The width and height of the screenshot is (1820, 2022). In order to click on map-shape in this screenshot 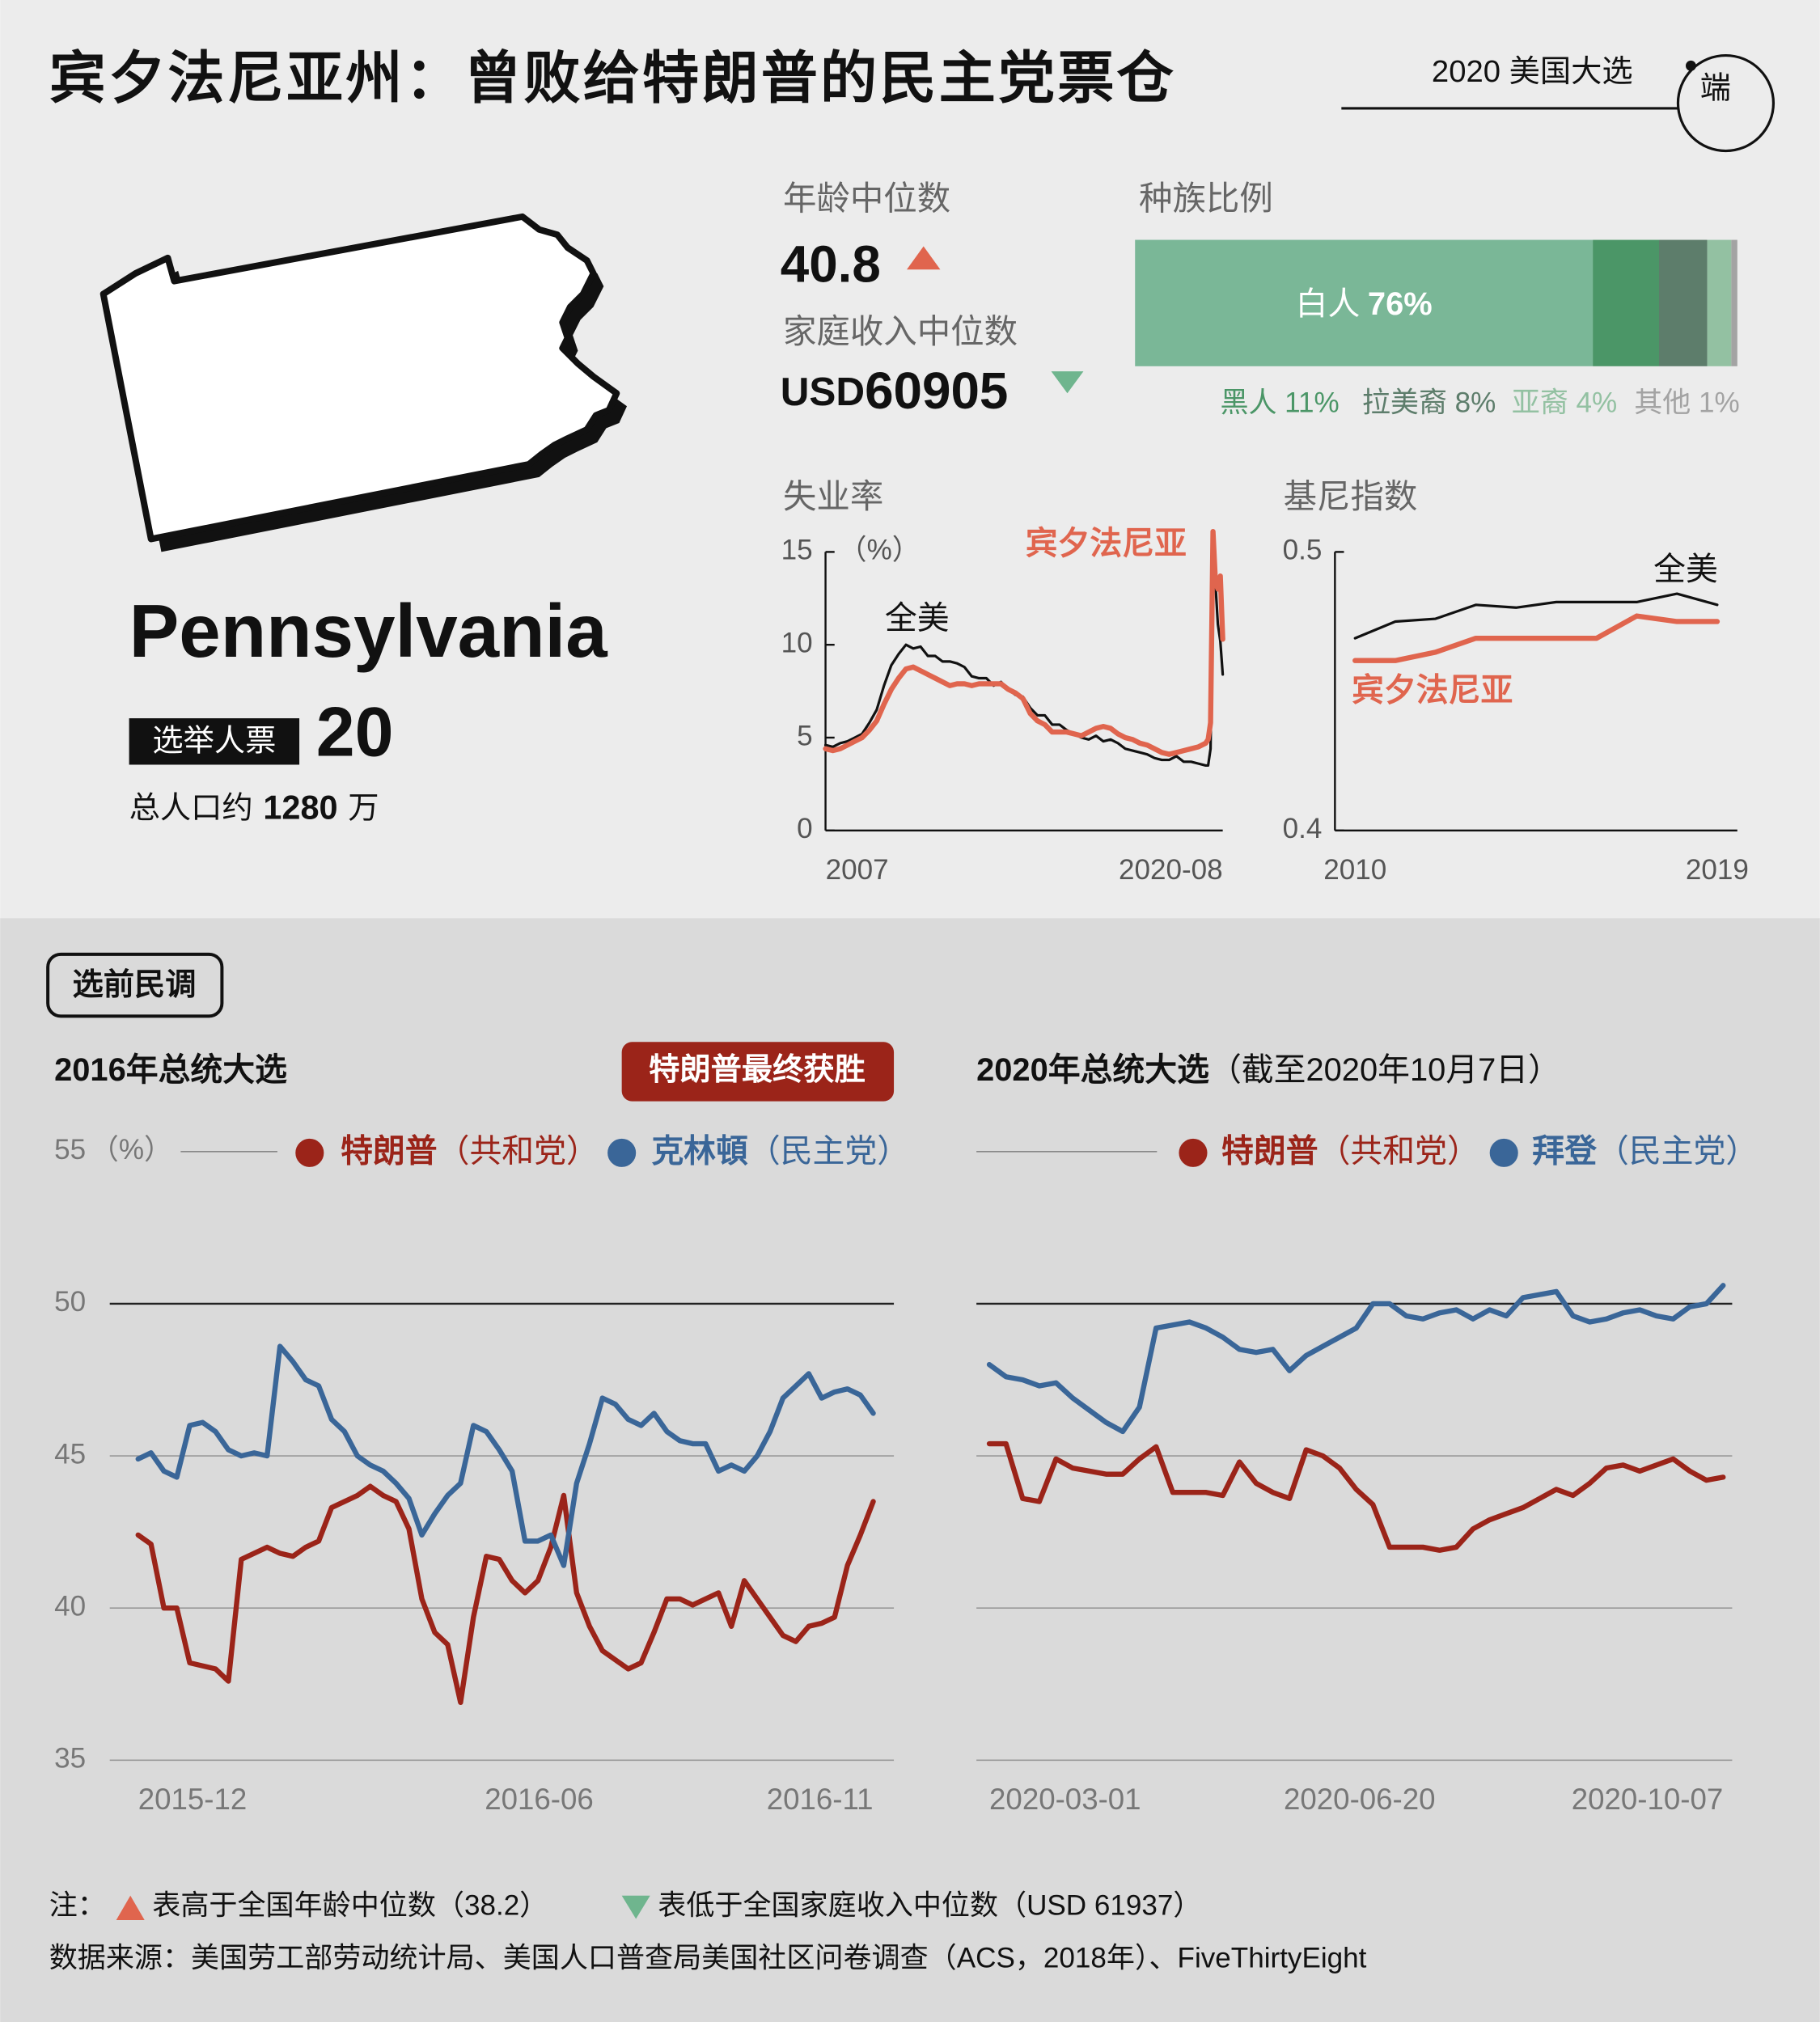, I will do `click(359, 378)`.